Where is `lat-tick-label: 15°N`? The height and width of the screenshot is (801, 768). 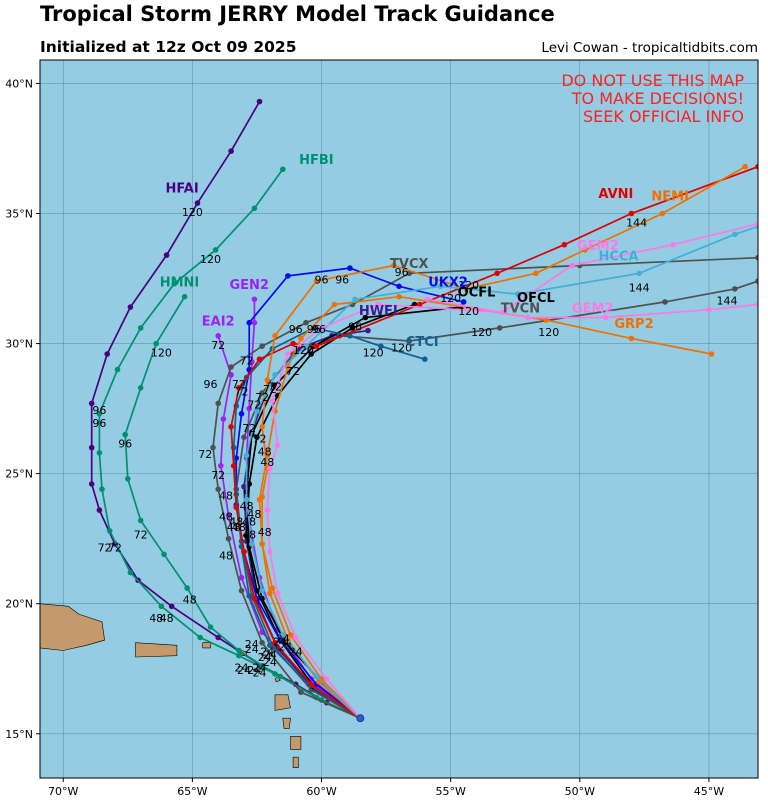 lat-tick-label: 15°N is located at coordinates (19, 734).